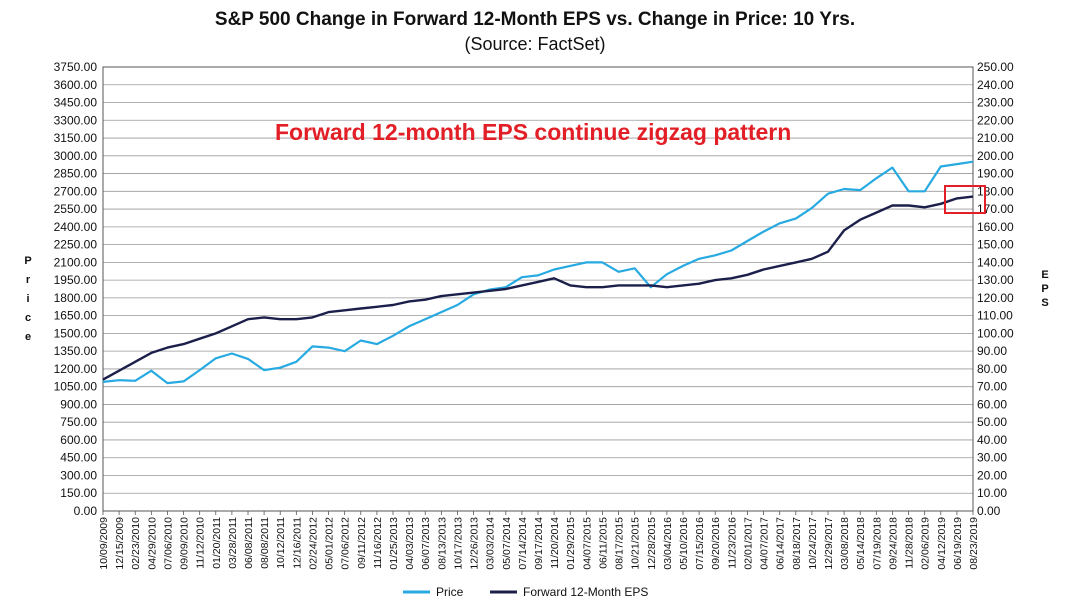 Image resolution: width=1071 pixels, height=610 pixels. I want to click on x-tick-label: 06/14/2017, so click(781, 543).